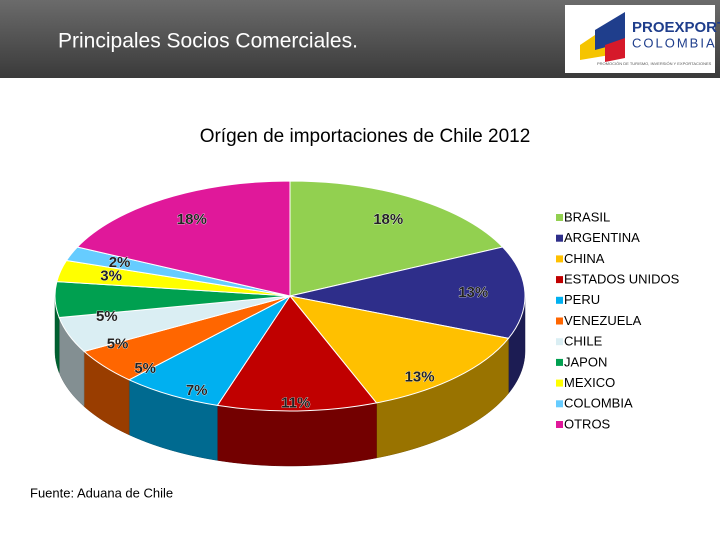 This screenshot has width=720, height=540. Describe the element at coordinates (603, 320) in the screenshot. I see `legend-label: VENEZUELA` at that location.